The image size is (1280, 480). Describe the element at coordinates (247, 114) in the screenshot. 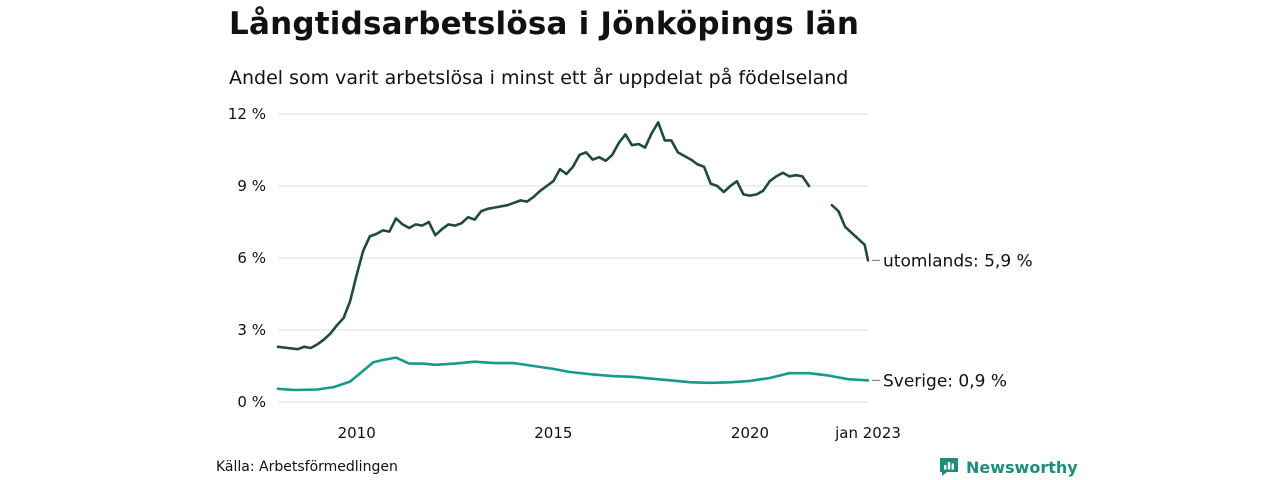

I see `y-tick-label: 12 %` at that location.